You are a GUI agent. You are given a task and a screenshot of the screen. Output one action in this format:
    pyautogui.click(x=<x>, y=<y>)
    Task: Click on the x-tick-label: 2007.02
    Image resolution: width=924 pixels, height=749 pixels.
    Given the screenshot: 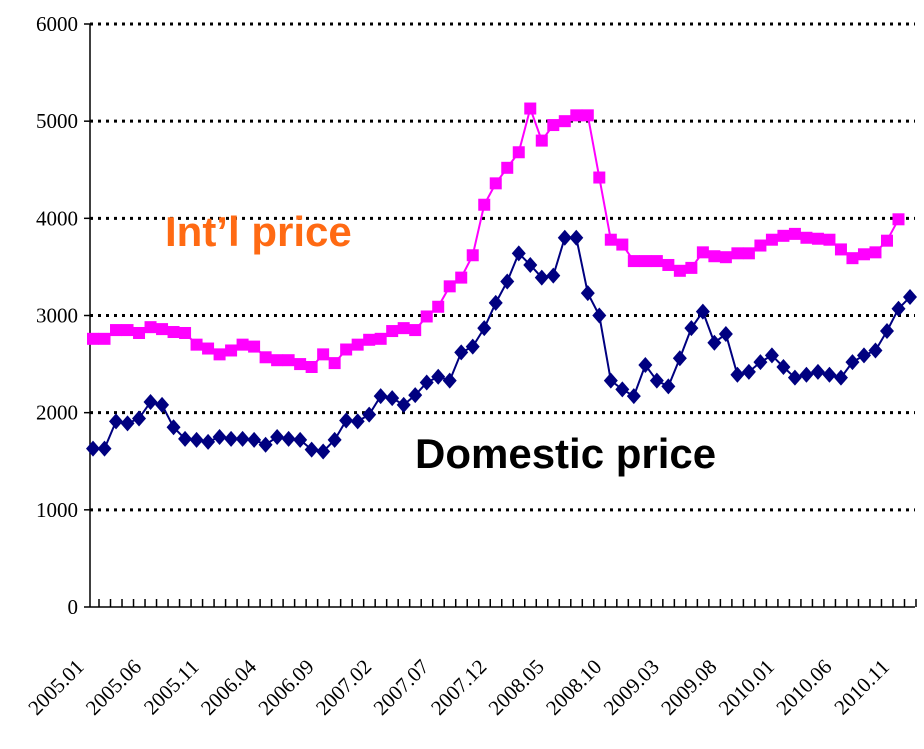 What is the action you would take?
    pyautogui.click(x=343, y=687)
    